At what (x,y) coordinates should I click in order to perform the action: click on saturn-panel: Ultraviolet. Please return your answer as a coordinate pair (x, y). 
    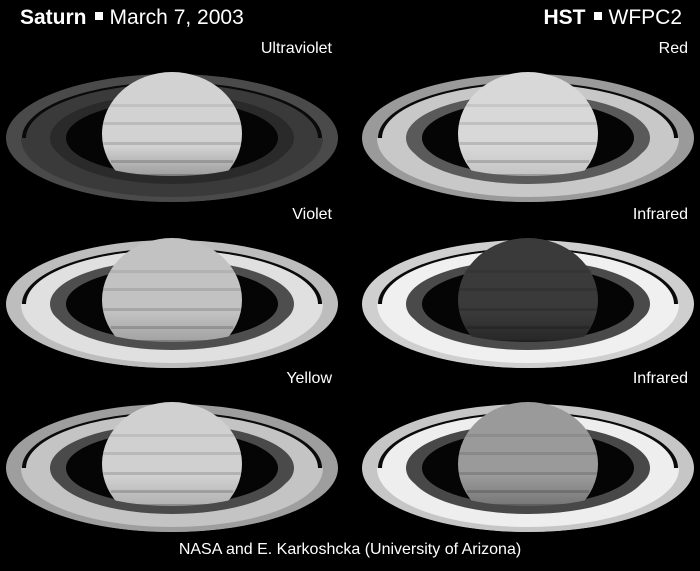
    Looking at the image, I should click on (172, 126).